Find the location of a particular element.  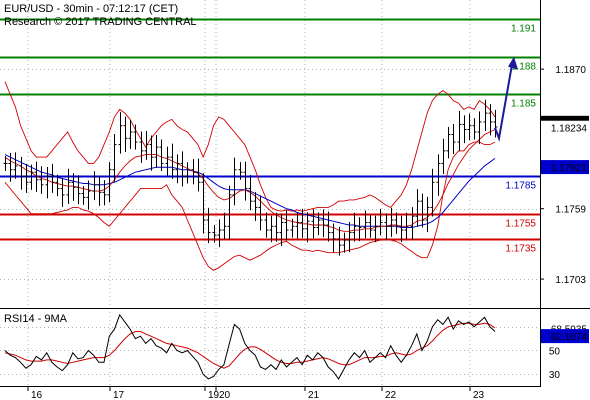

rsi-ma-line is located at coordinates (250, 345).